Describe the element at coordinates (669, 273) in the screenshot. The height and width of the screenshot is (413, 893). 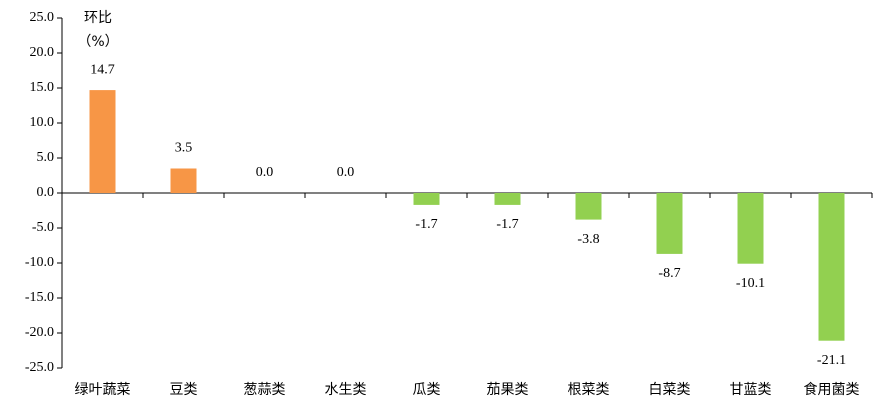
I see `value-label: -8.7` at that location.